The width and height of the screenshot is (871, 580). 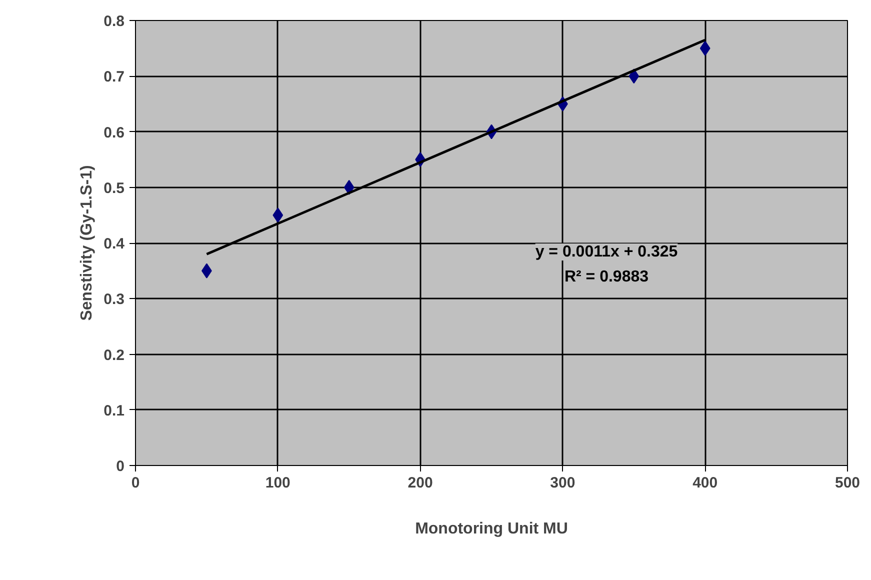 I want to click on x-tick-label: 0, so click(x=135, y=483).